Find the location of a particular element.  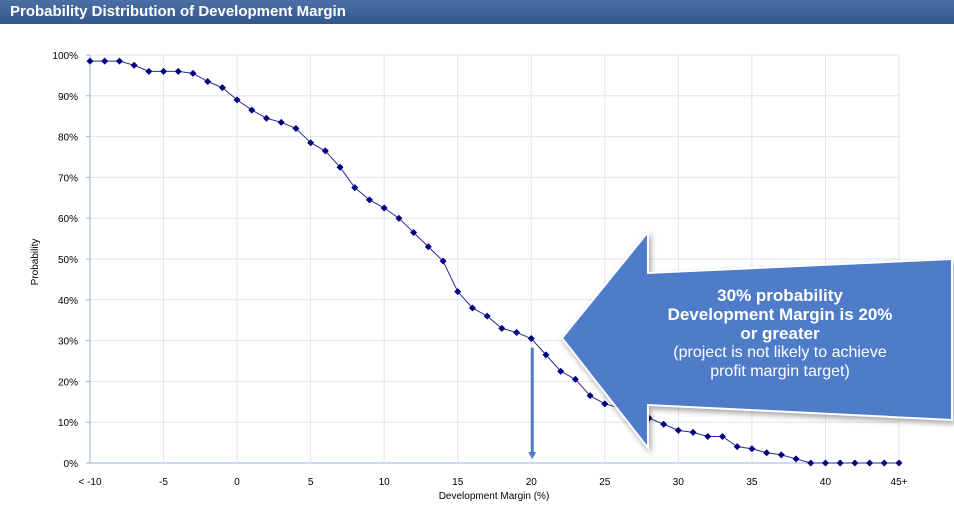

x-tick-label: 45+ is located at coordinates (899, 482).